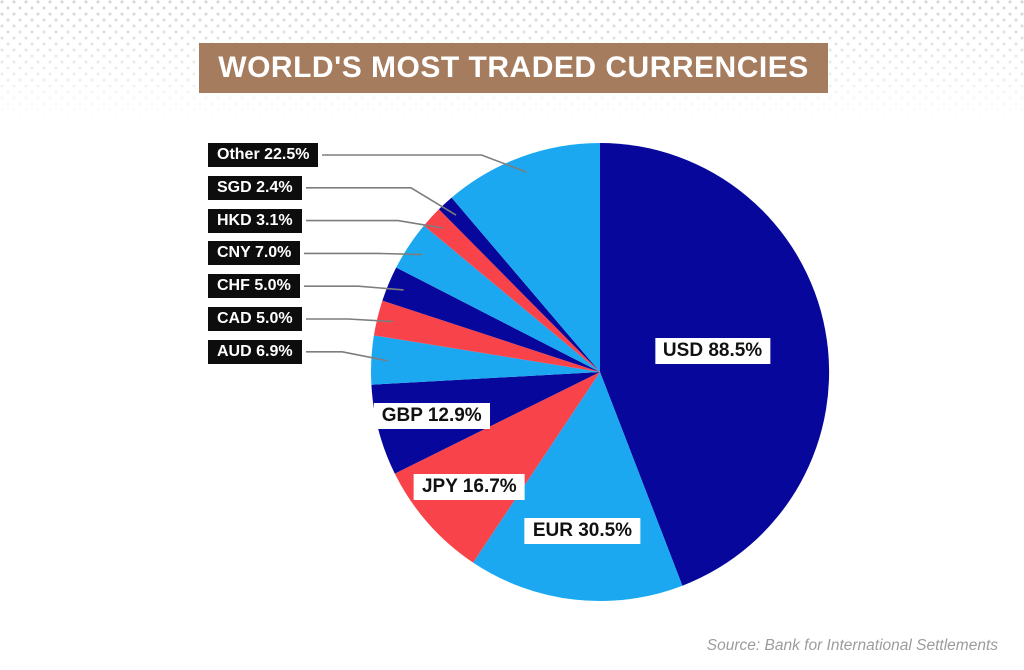  I want to click on pie-slice-usd, so click(715, 364).